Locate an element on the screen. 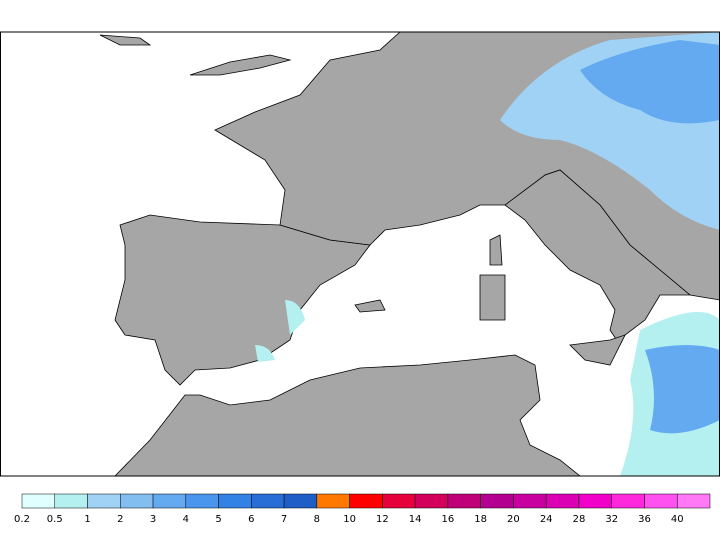  sicily is located at coordinates (597, 350).